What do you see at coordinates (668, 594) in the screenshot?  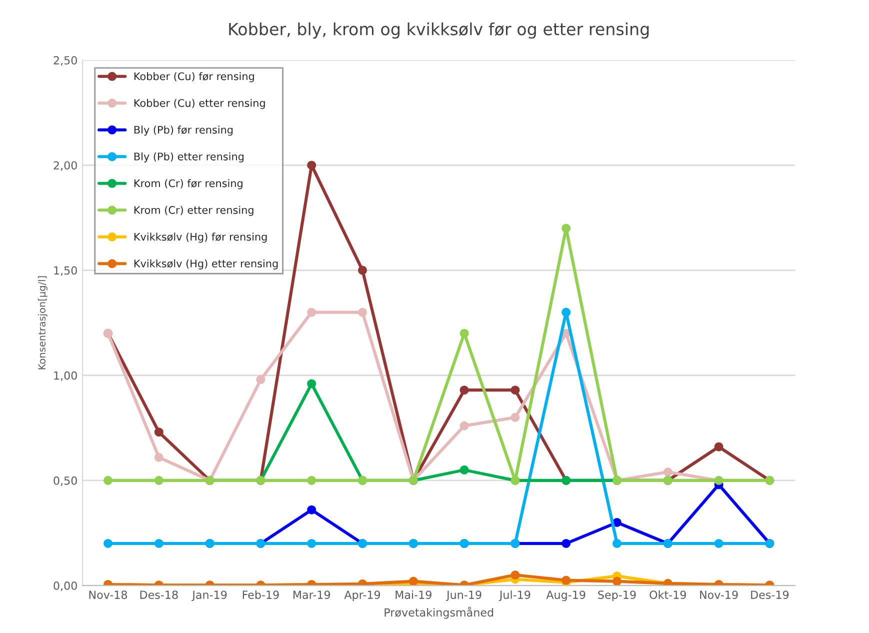 I see `x-tick-label: Okt-19` at bounding box center [668, 594].